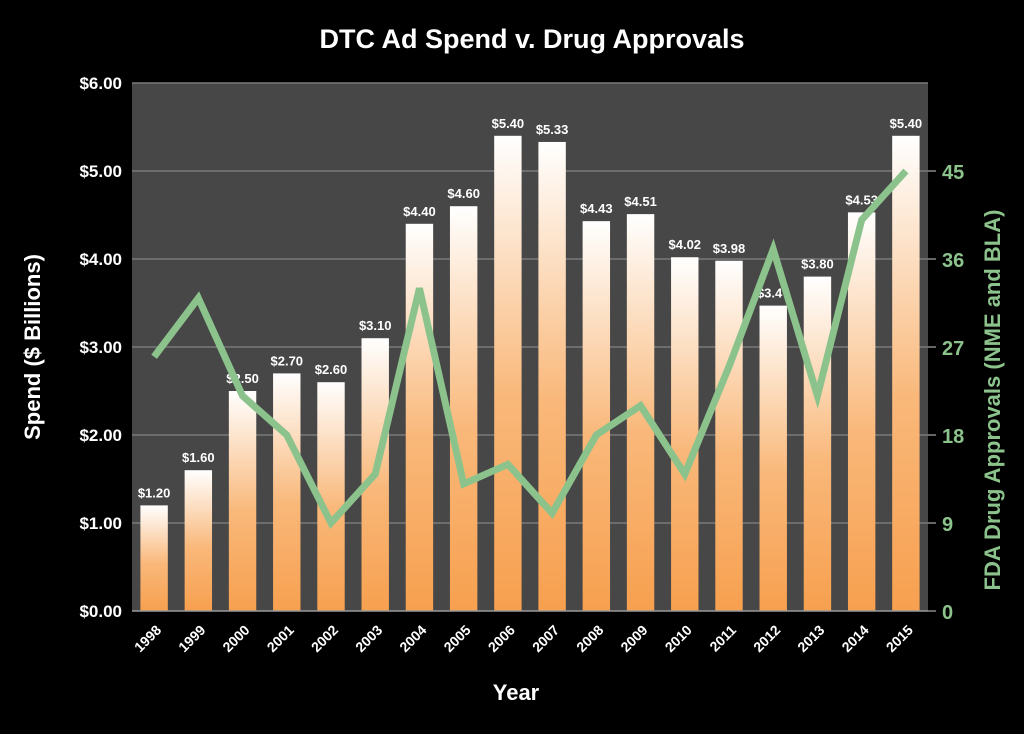 Image resolution: width=1024 pixels, height=734 pixels. I want to click on bar-data-label: $1.60, so click(198, 457).